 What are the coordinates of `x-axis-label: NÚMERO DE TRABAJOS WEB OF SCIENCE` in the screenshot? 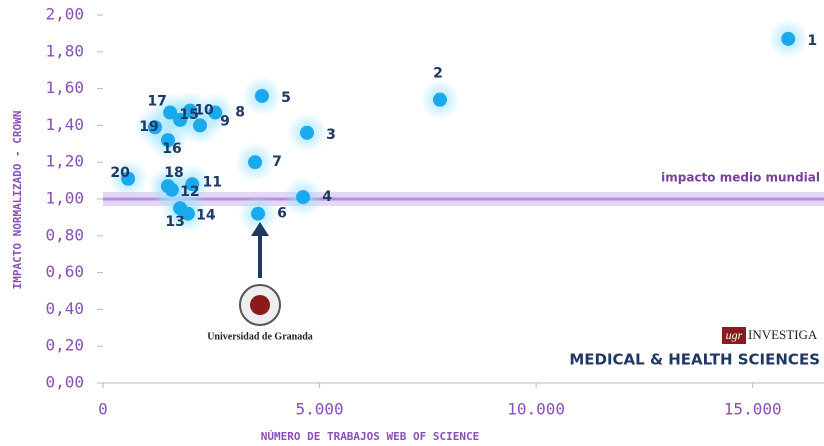 It's located at (370, 436).